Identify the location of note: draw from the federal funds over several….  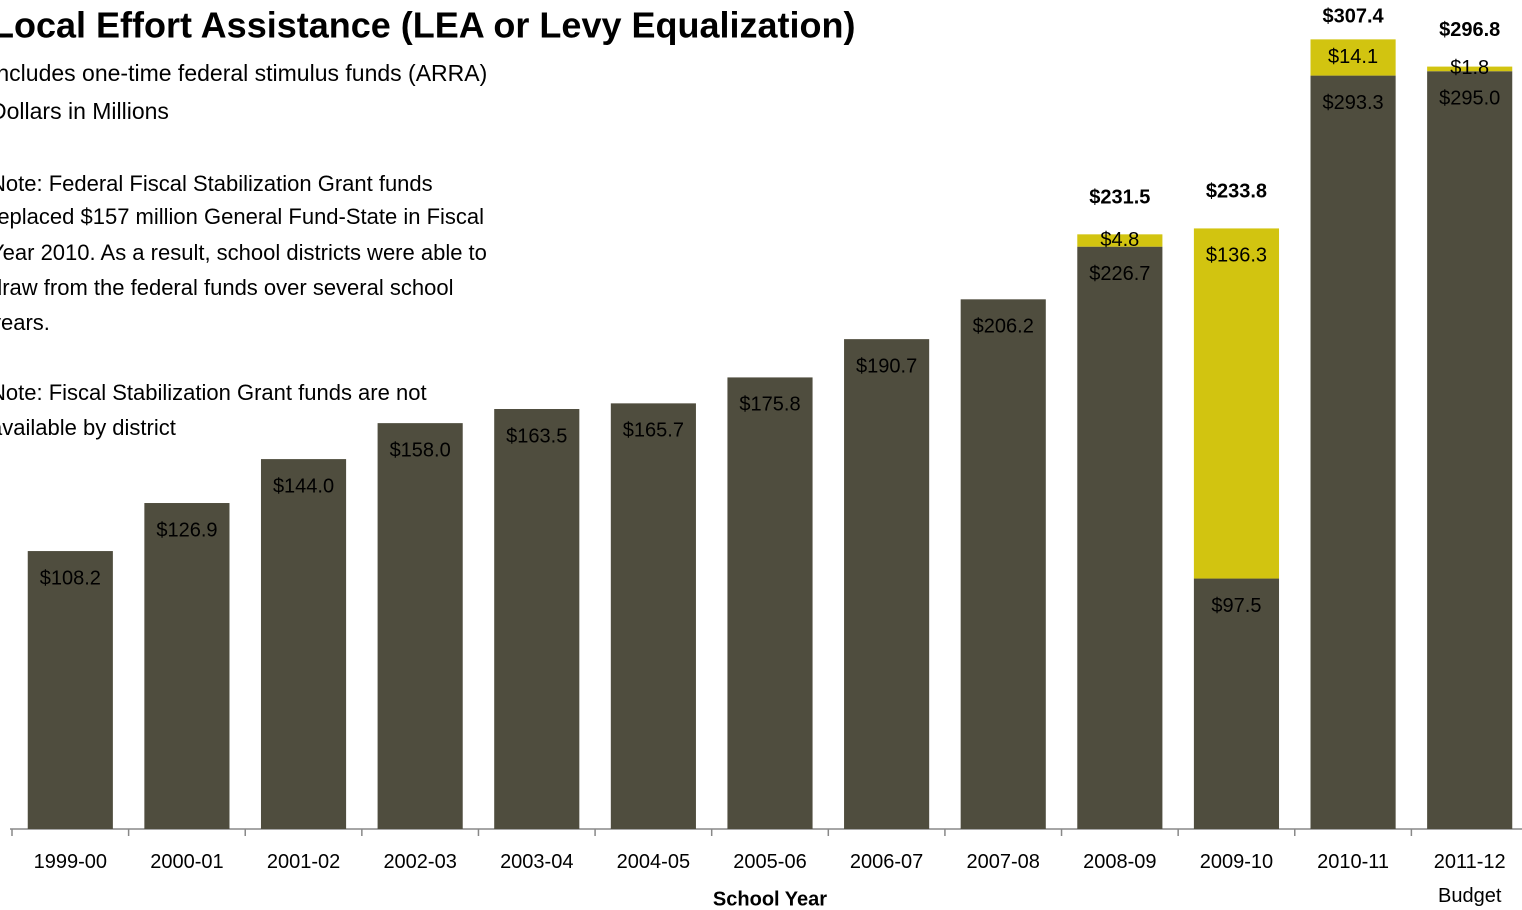
(226, 287).